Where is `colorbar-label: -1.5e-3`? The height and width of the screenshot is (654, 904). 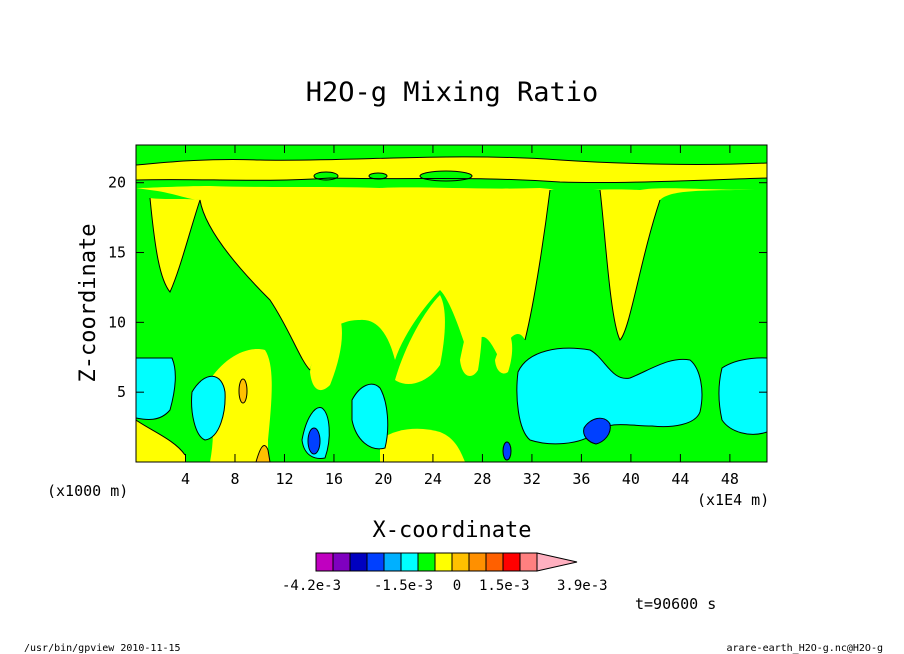
colorbar-label: -1.5e-3 is located at coordinates (403, 586).